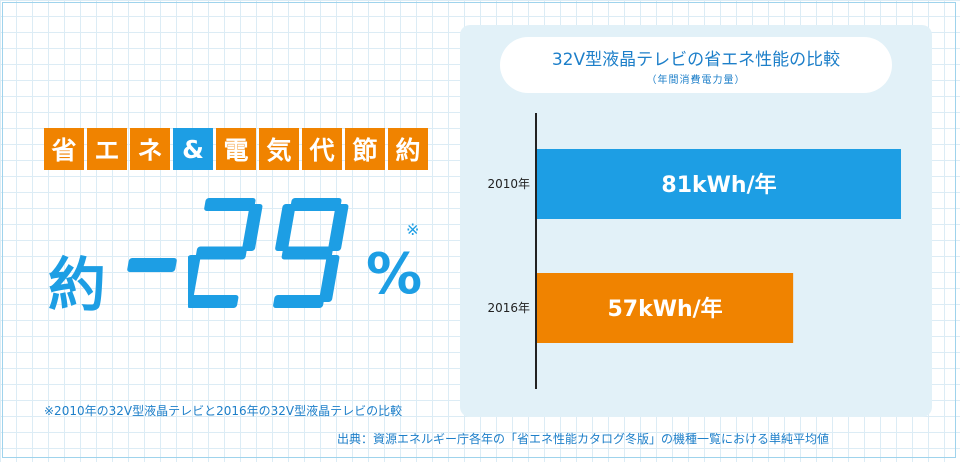 The height and width of the screenshot is (462, 960). What do you see at coordinates (365, 149) in the screenshot?
I see `headline-char: 節` at bounding box center [365, 149].